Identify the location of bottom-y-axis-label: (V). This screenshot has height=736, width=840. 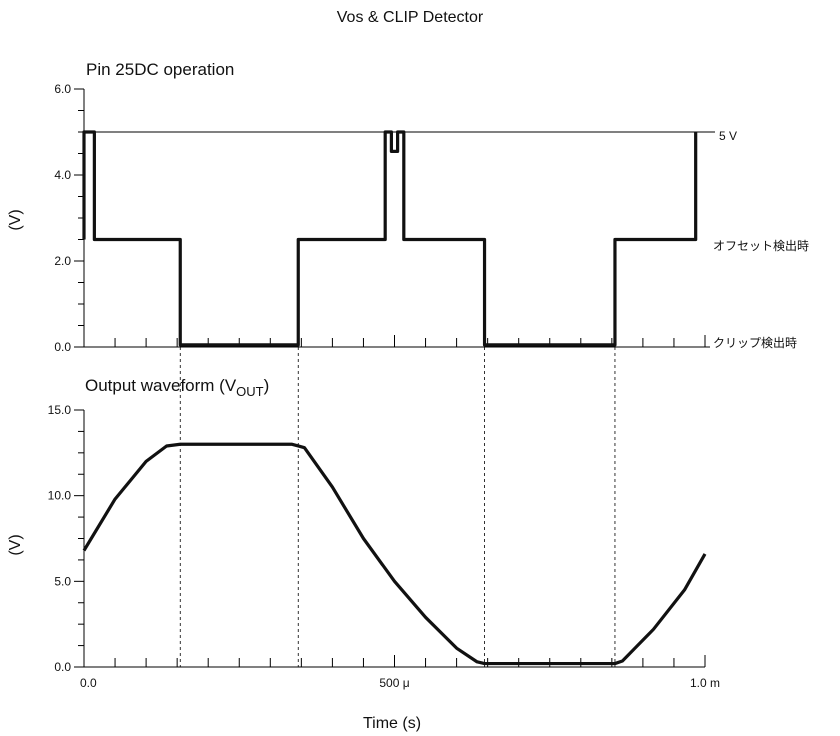
(15, 544).